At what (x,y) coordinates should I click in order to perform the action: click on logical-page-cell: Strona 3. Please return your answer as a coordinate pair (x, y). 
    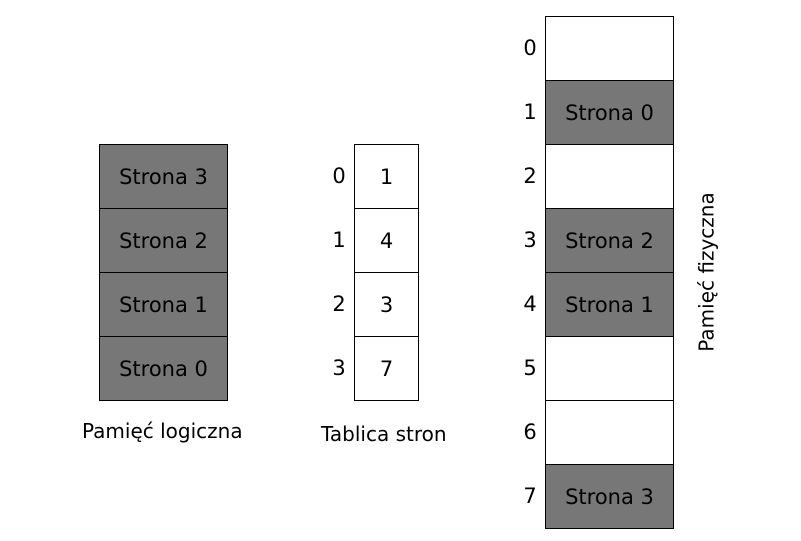
    Looking at the image, I should click on (163, 176).